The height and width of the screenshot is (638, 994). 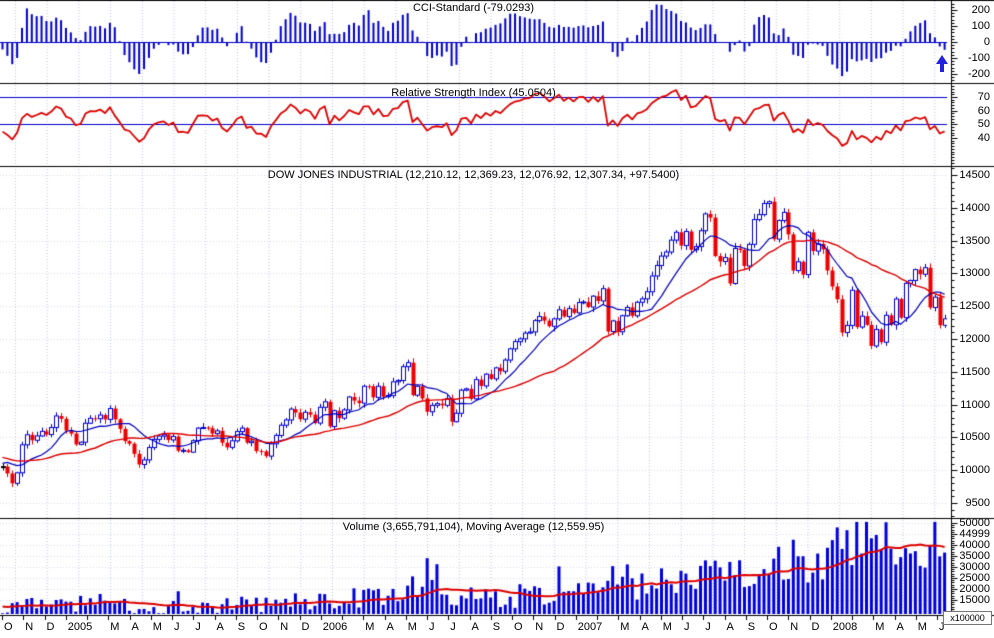 I want to click on volume-multiplier-label: x100000, so click(x=967, y=618).